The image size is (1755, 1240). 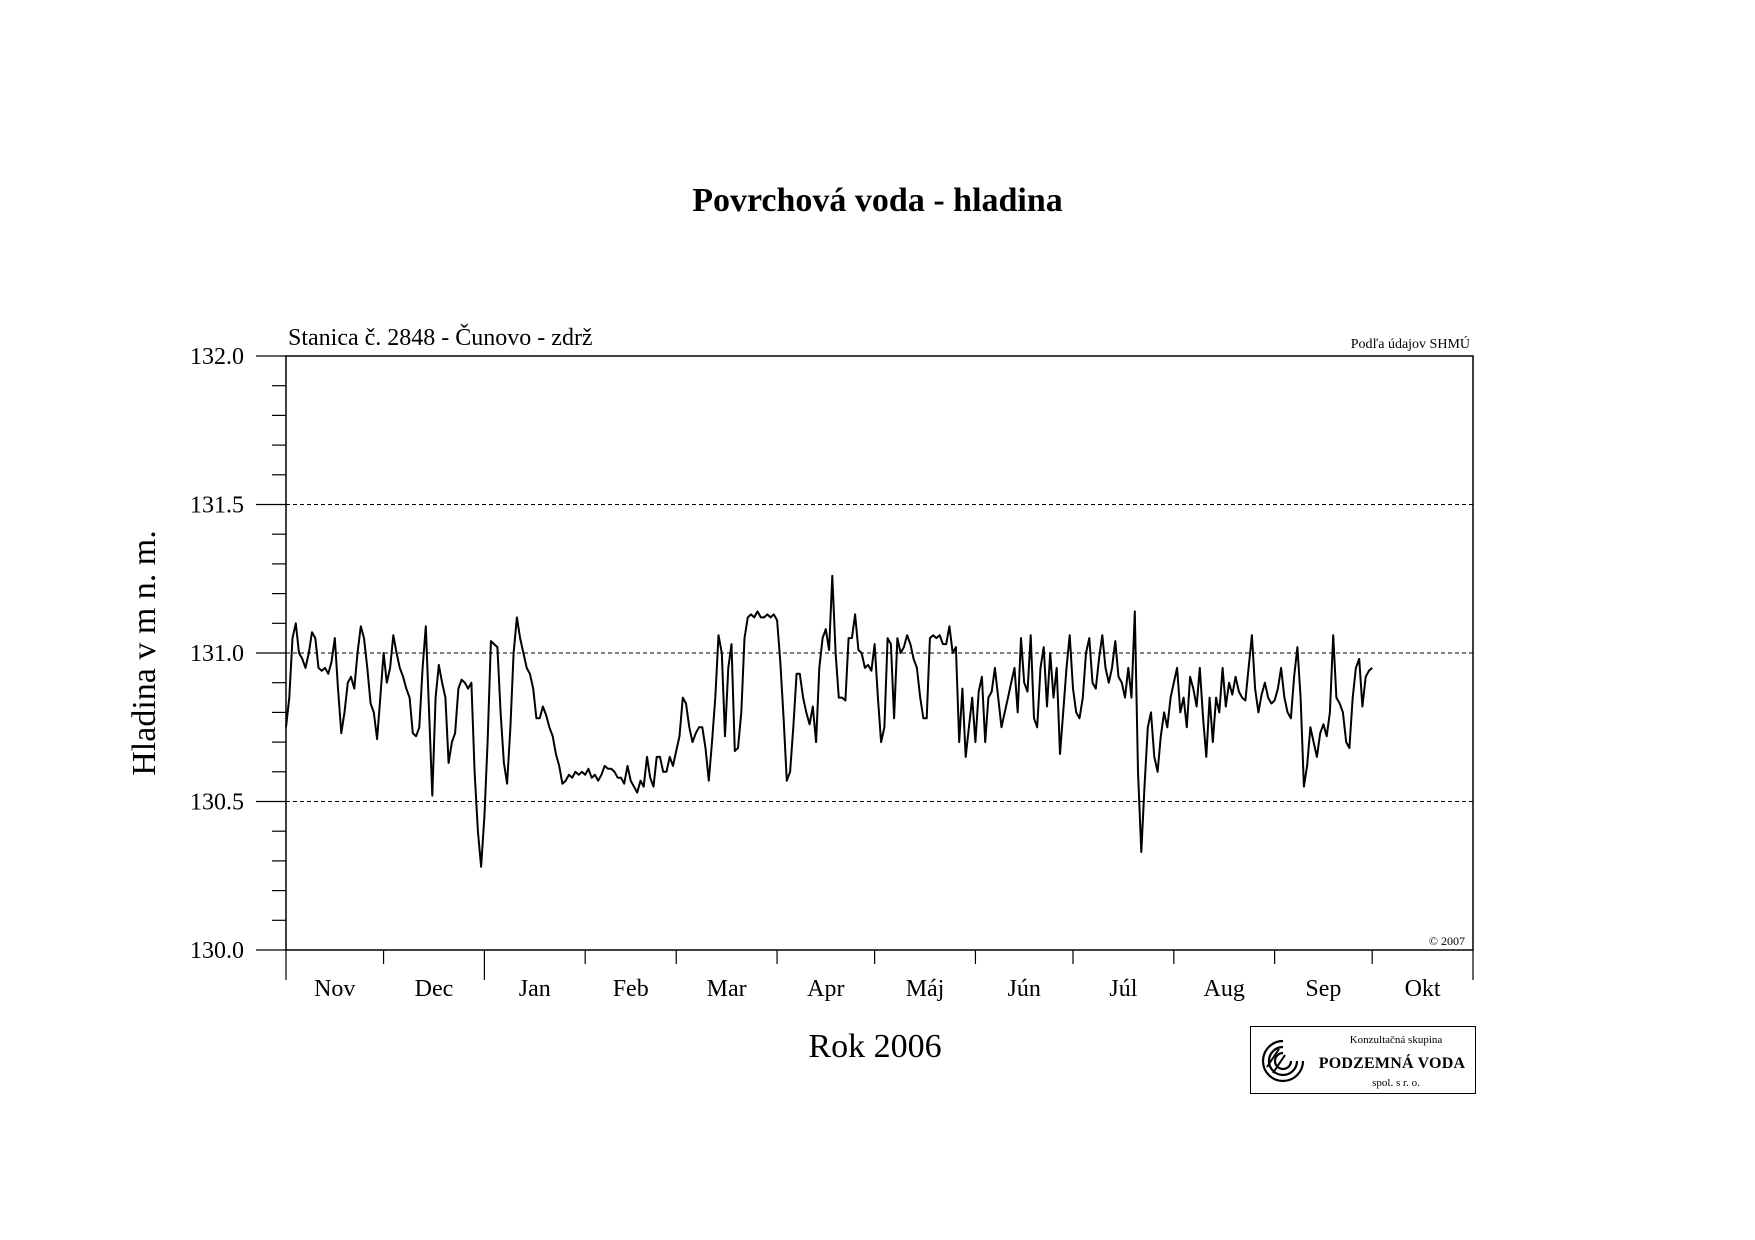 I want to click on y-tick-label: 130.5, so click(x=217, y=803).